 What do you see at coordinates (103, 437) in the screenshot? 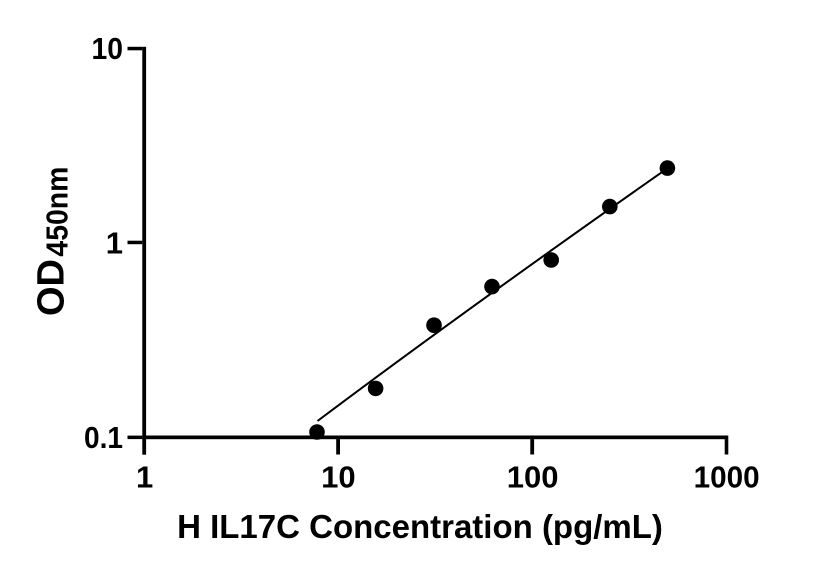
I see `svg-text: 0.1` at bounding box center [103, 437].